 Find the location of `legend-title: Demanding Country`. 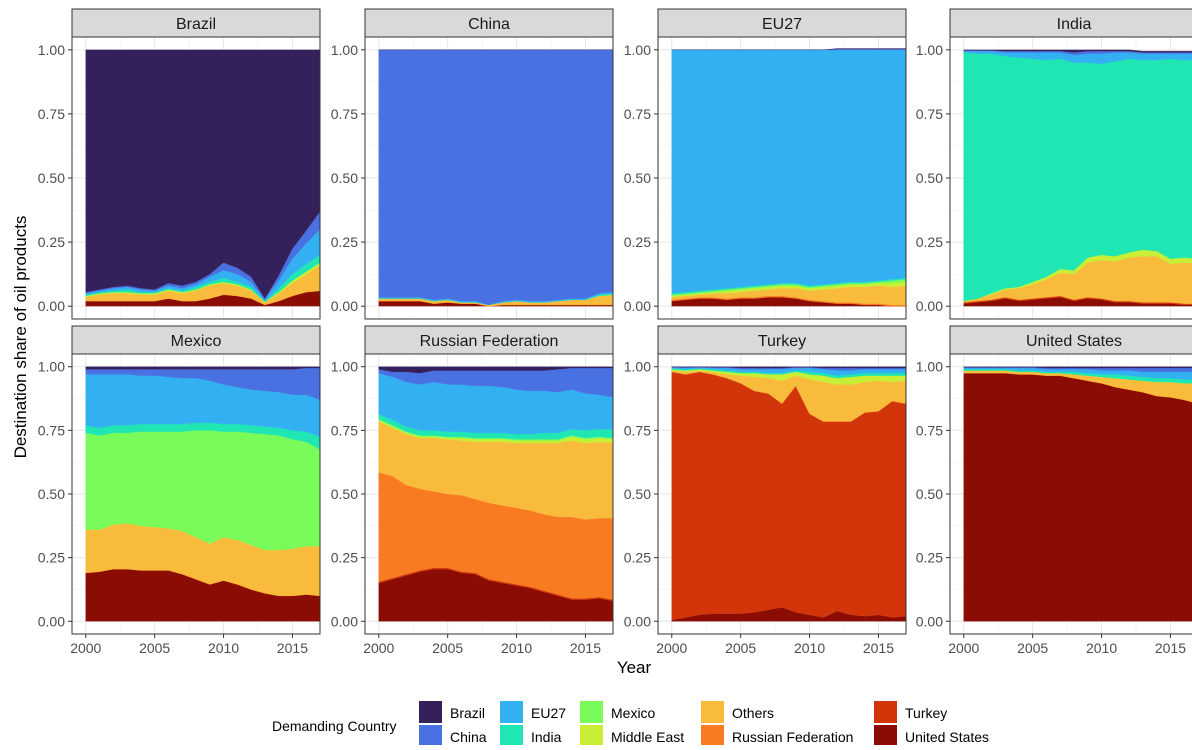

legend-title: Demanding Country is located at coordinates (334, 726).